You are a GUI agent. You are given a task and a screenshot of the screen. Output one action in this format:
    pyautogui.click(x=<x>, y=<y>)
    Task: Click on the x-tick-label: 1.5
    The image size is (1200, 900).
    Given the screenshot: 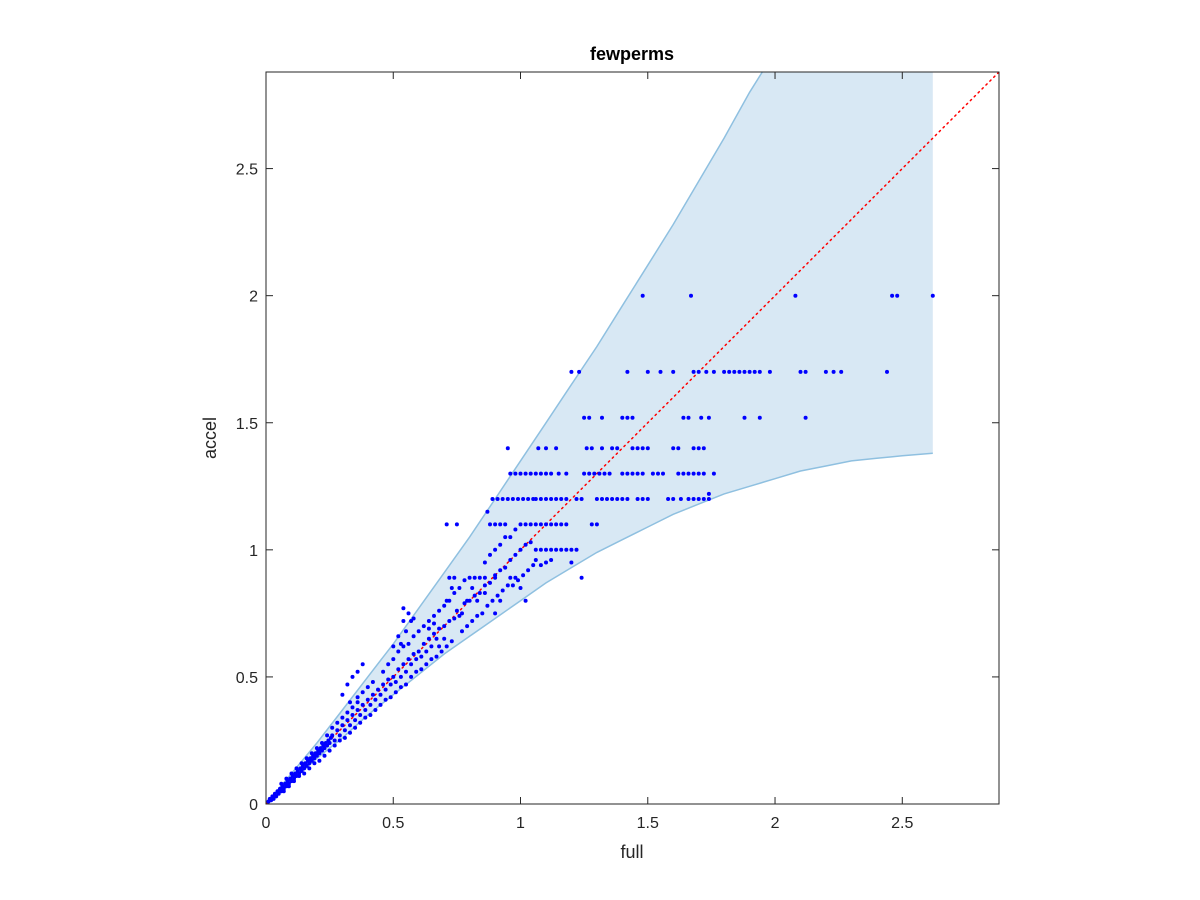 What is the action you would take?
    pyautogui.click(x=648, y=823)
    